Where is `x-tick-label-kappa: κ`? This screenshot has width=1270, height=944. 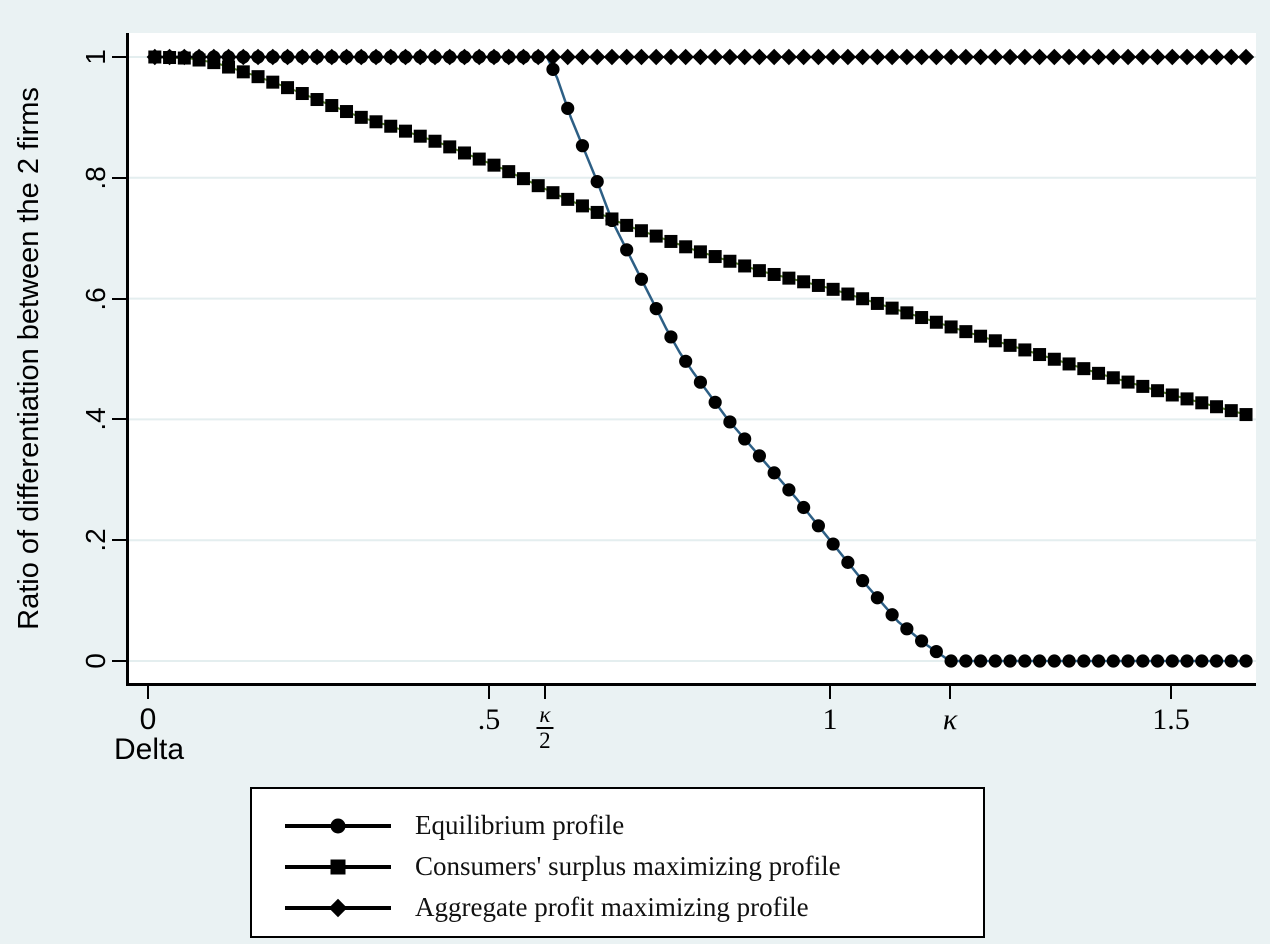 x-tick-label-kappa: κ is located at coordinates (950, 719).